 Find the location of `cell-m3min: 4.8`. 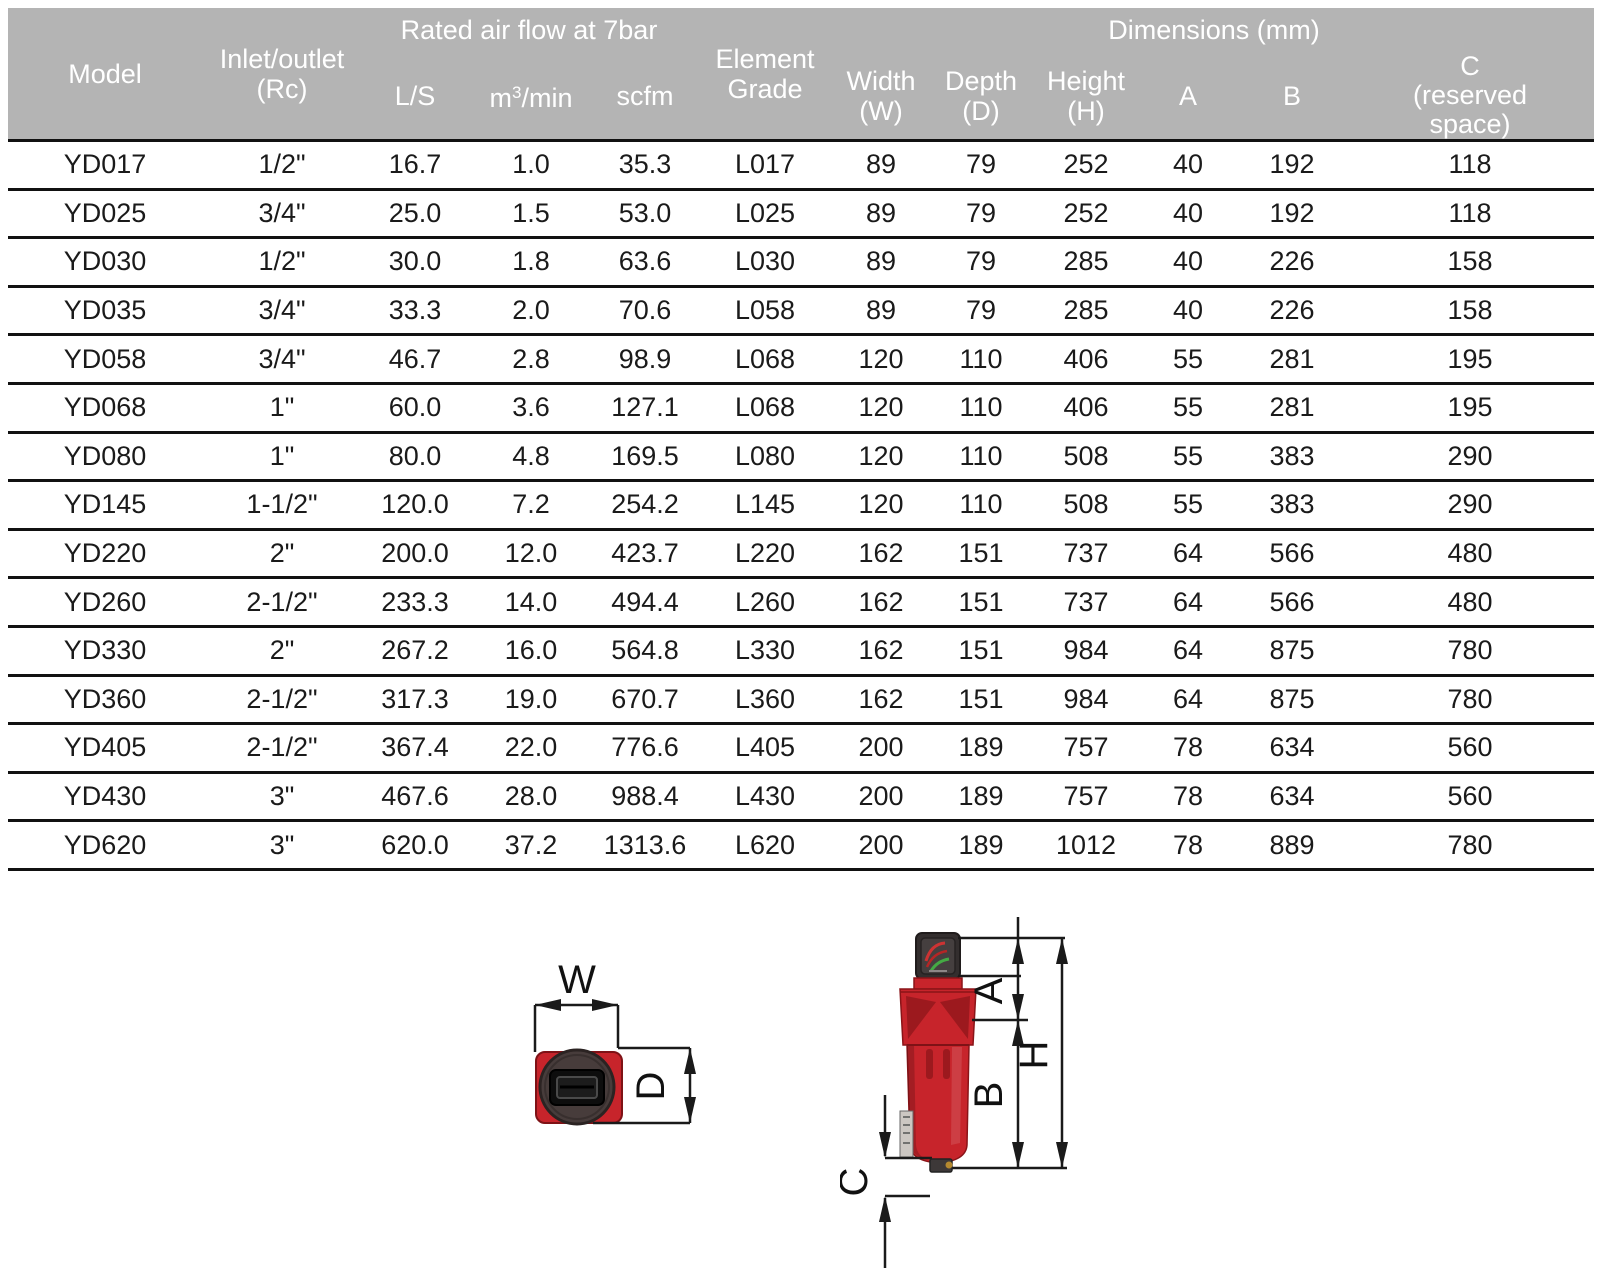

cell-m3min: 4.8 is located at coordinates (531, 457).